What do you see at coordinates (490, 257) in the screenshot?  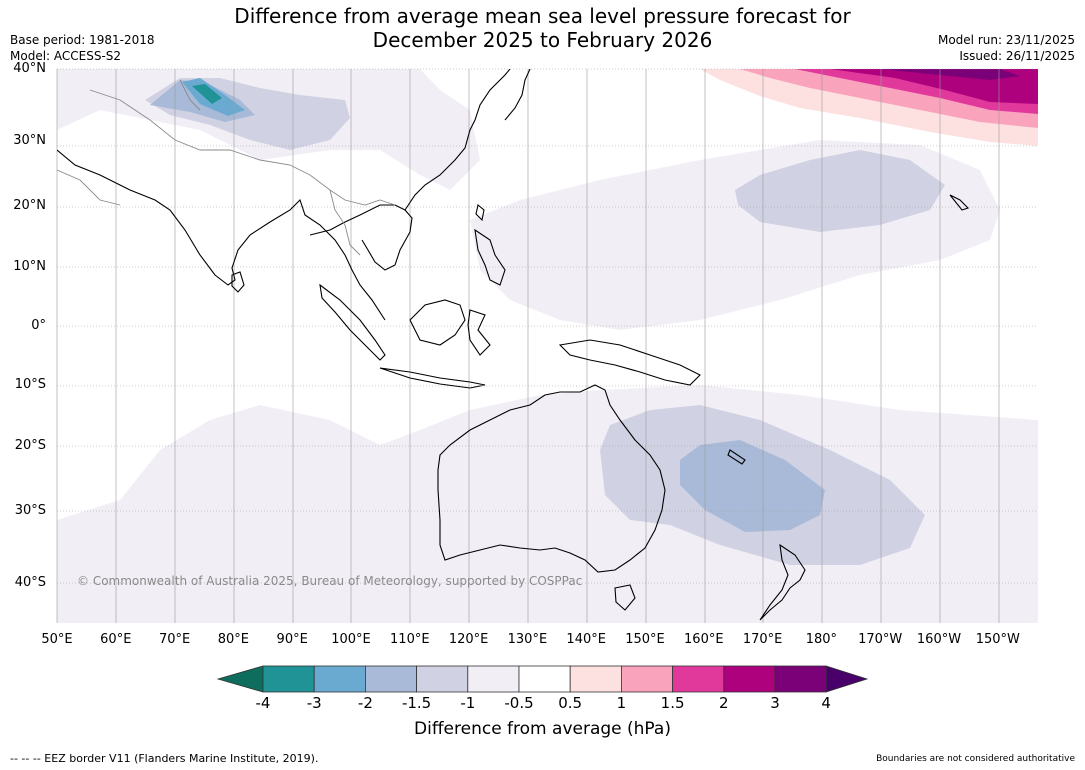 I see `coastline-philippines` at bounding box center [490, 257].